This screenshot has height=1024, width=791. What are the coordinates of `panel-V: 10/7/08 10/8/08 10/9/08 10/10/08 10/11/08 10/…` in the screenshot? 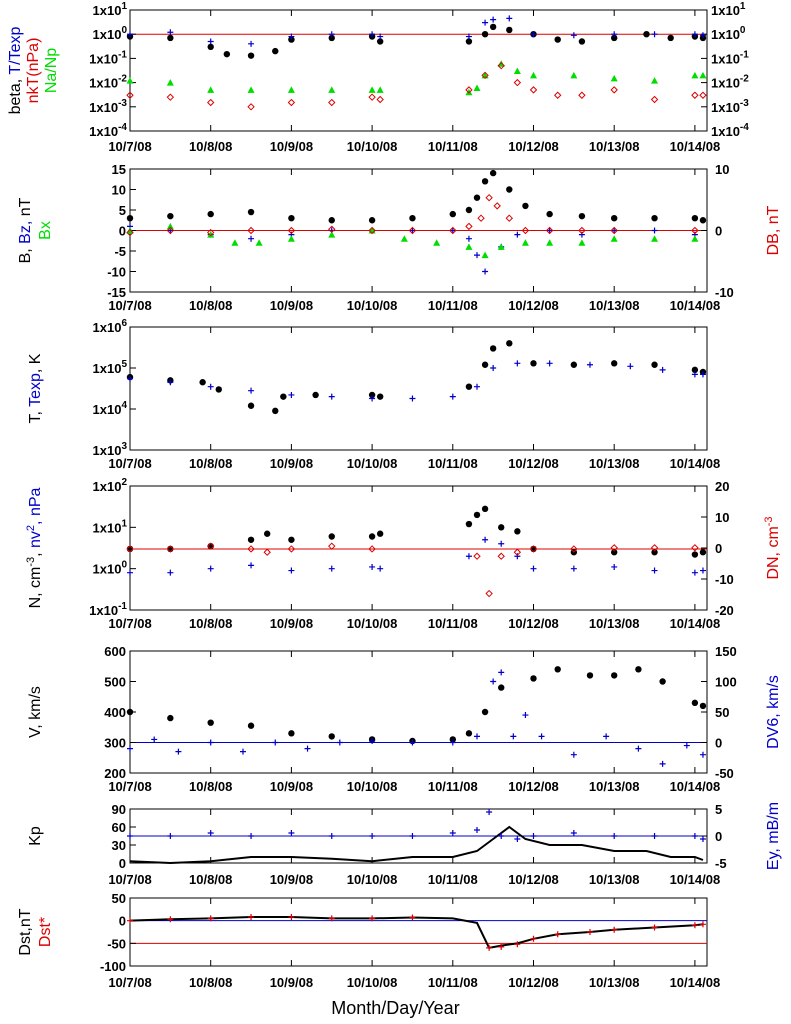 It's located at (404, 719).